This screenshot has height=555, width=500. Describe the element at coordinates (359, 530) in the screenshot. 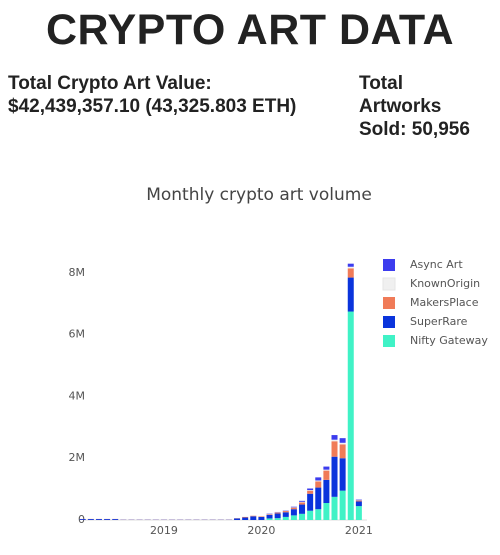

I see `x-tick-label: 2021` at that location.